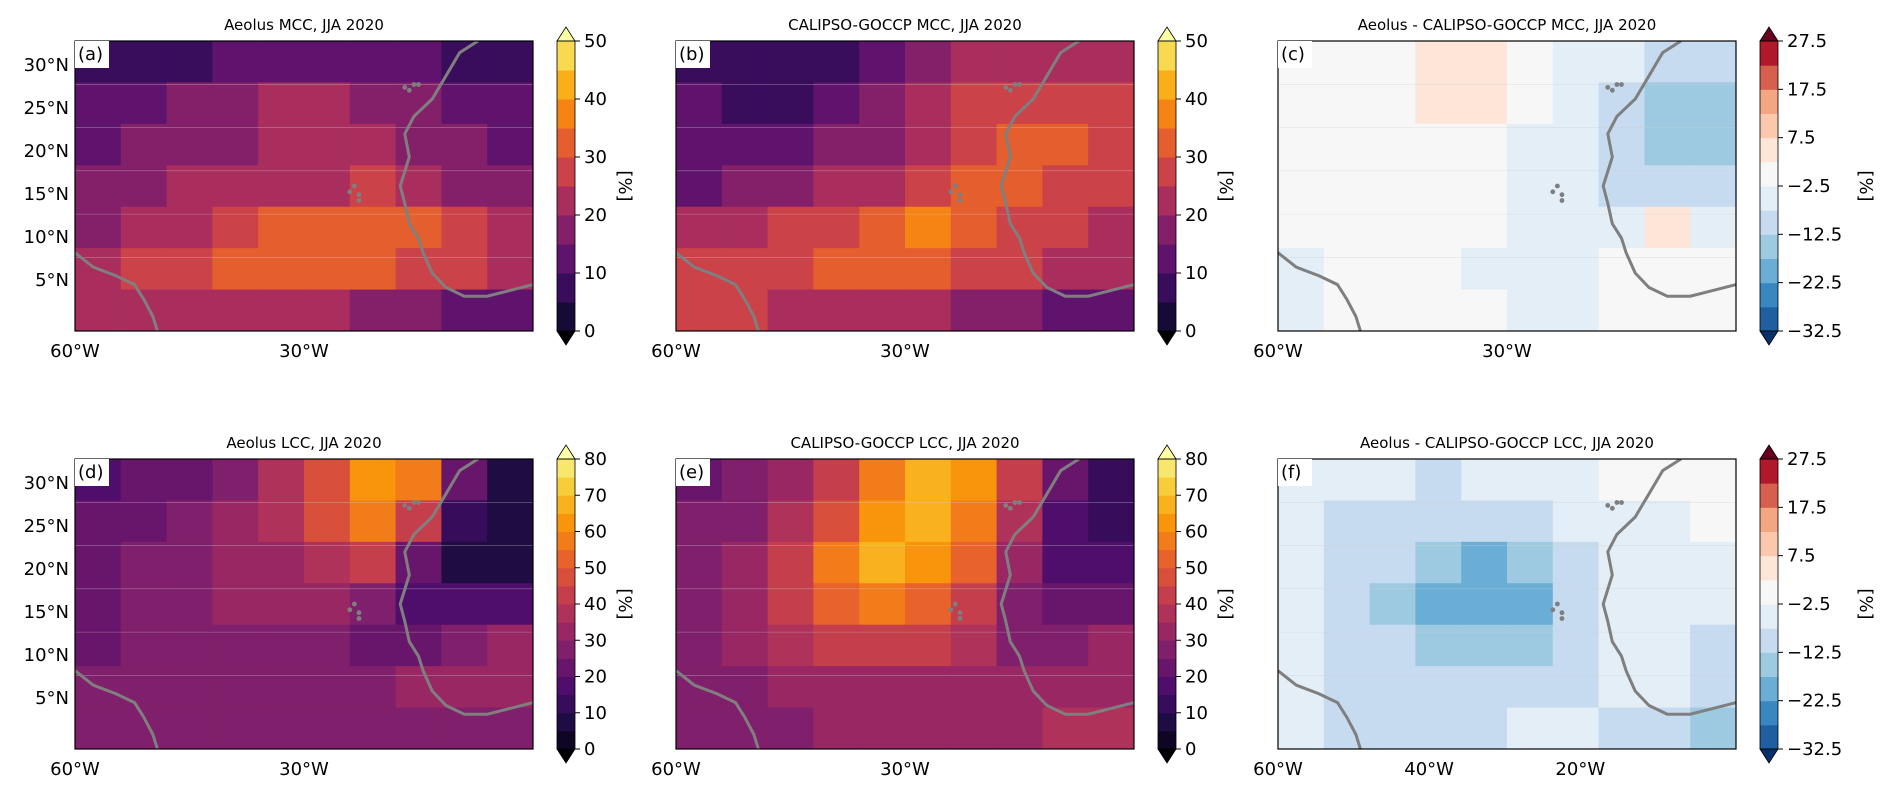  Describe the element at coordinates (1196, 459) in the screenshot. I see `colorbar-tick-label: 80` at that location.